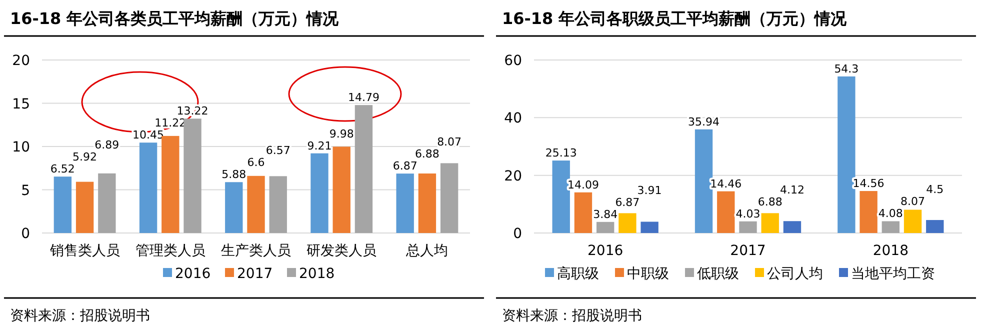 The height and width of the screenshot is (332, 985). What do you see at coordinates (890, 213) in the screenshot?
I see `data-label: 4.08` at bounding box center [890, 213].